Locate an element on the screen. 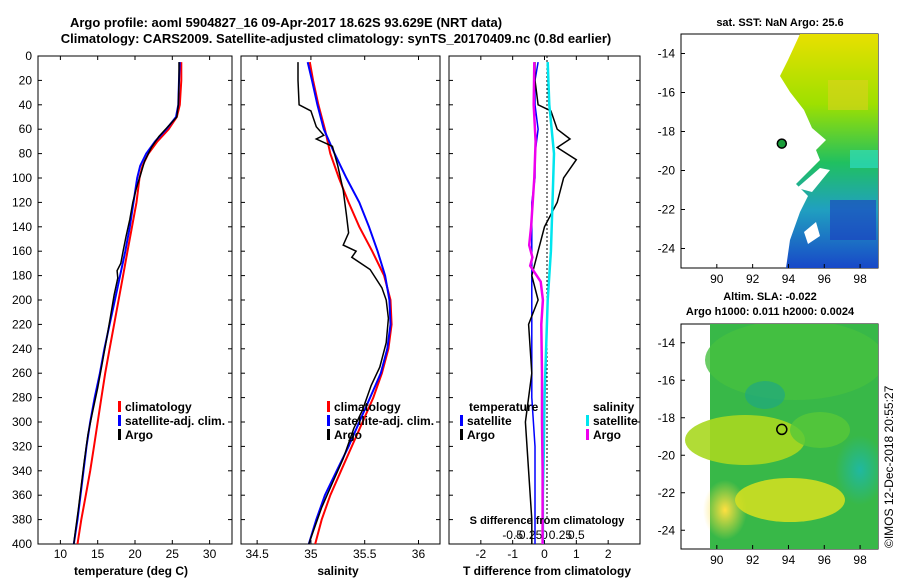 The height and width of the screenshot is (580, 900). legend-title-temperature: temperature is located at coordinates (504, 407).